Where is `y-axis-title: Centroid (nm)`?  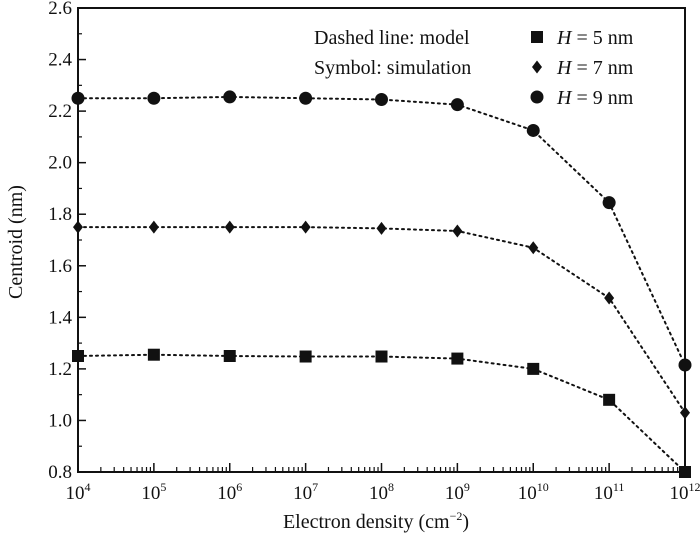
y-axis-title: Centroid (nm) is located at coordinates (16, 242).